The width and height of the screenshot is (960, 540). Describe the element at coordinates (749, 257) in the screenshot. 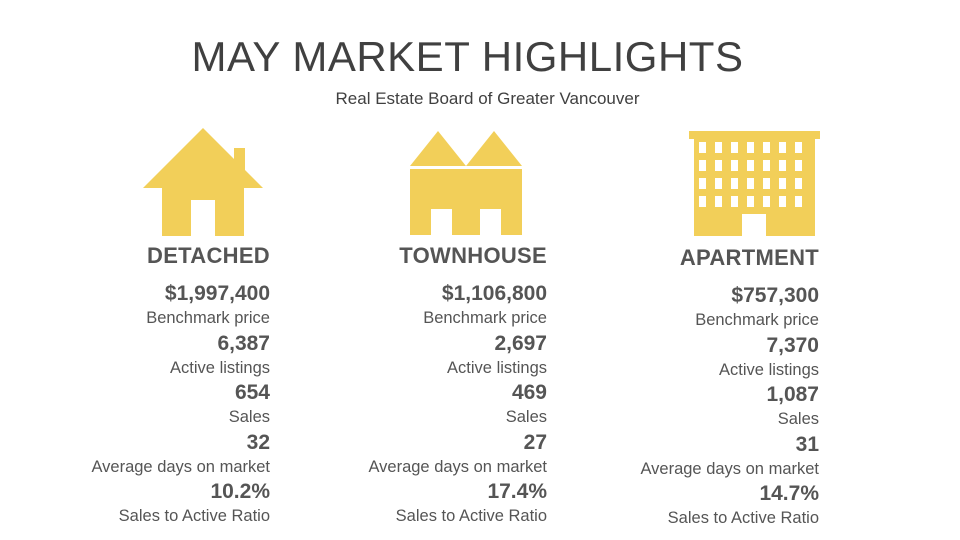

I see `apartment-label: APARTMENT` at that location.